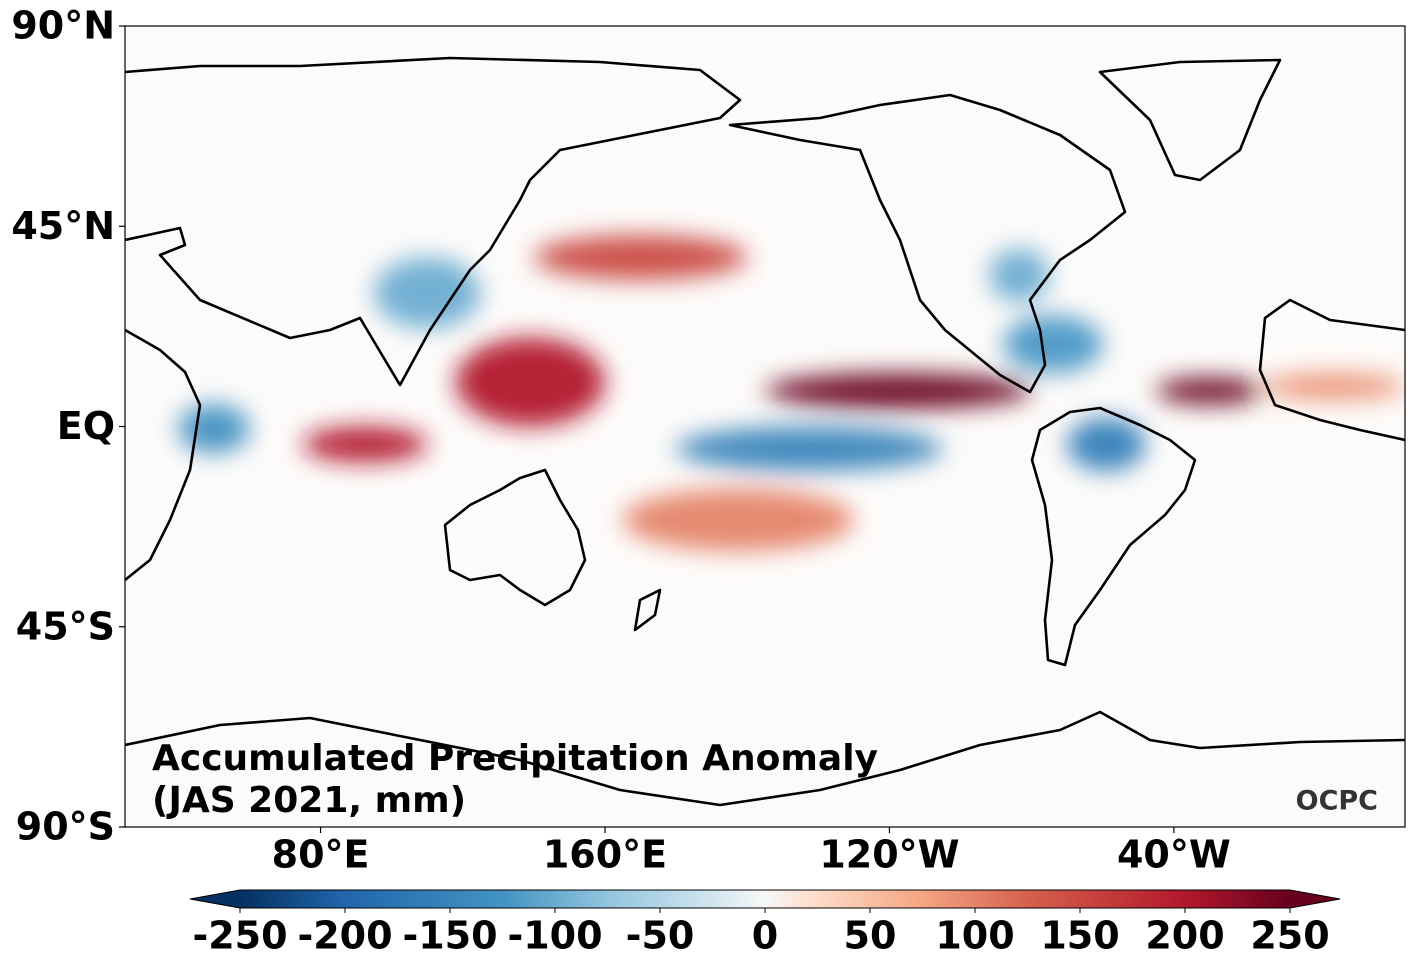 The width and height of the screenshot is (1415, 970). I want to click on colorbar-tick-label: -200, so click(344, 936).